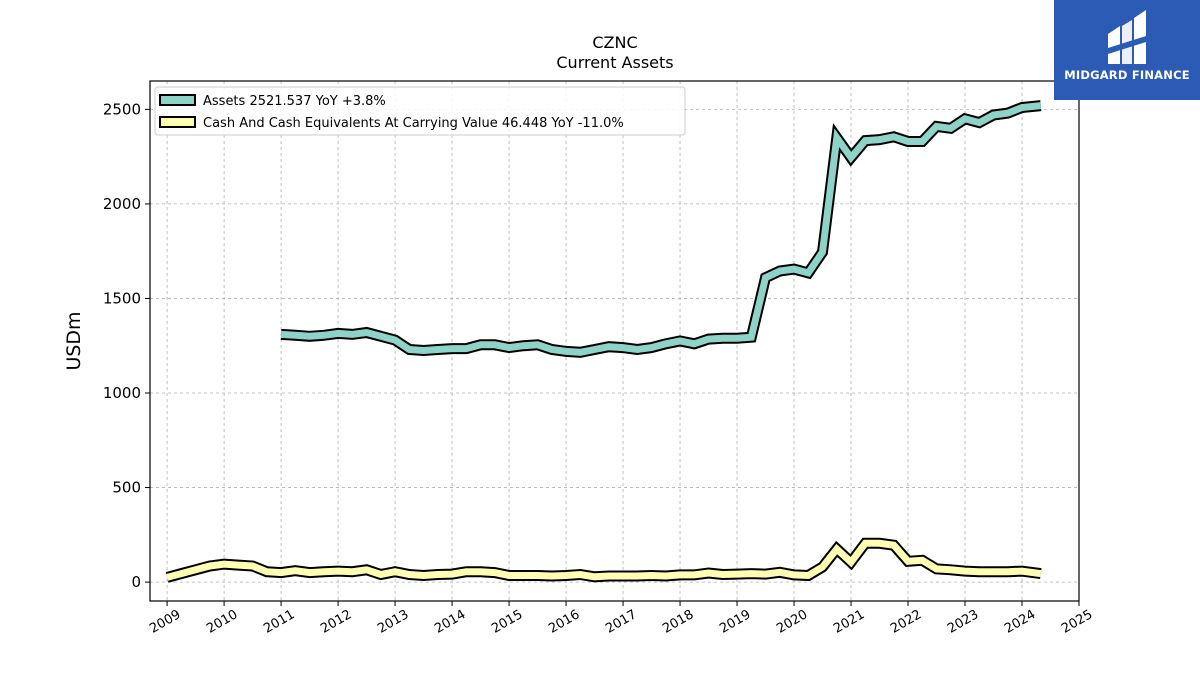 Image resolution: width=1200 pixels, height=675 pixels. I want to click on series-cash-line, so click(603, 560).